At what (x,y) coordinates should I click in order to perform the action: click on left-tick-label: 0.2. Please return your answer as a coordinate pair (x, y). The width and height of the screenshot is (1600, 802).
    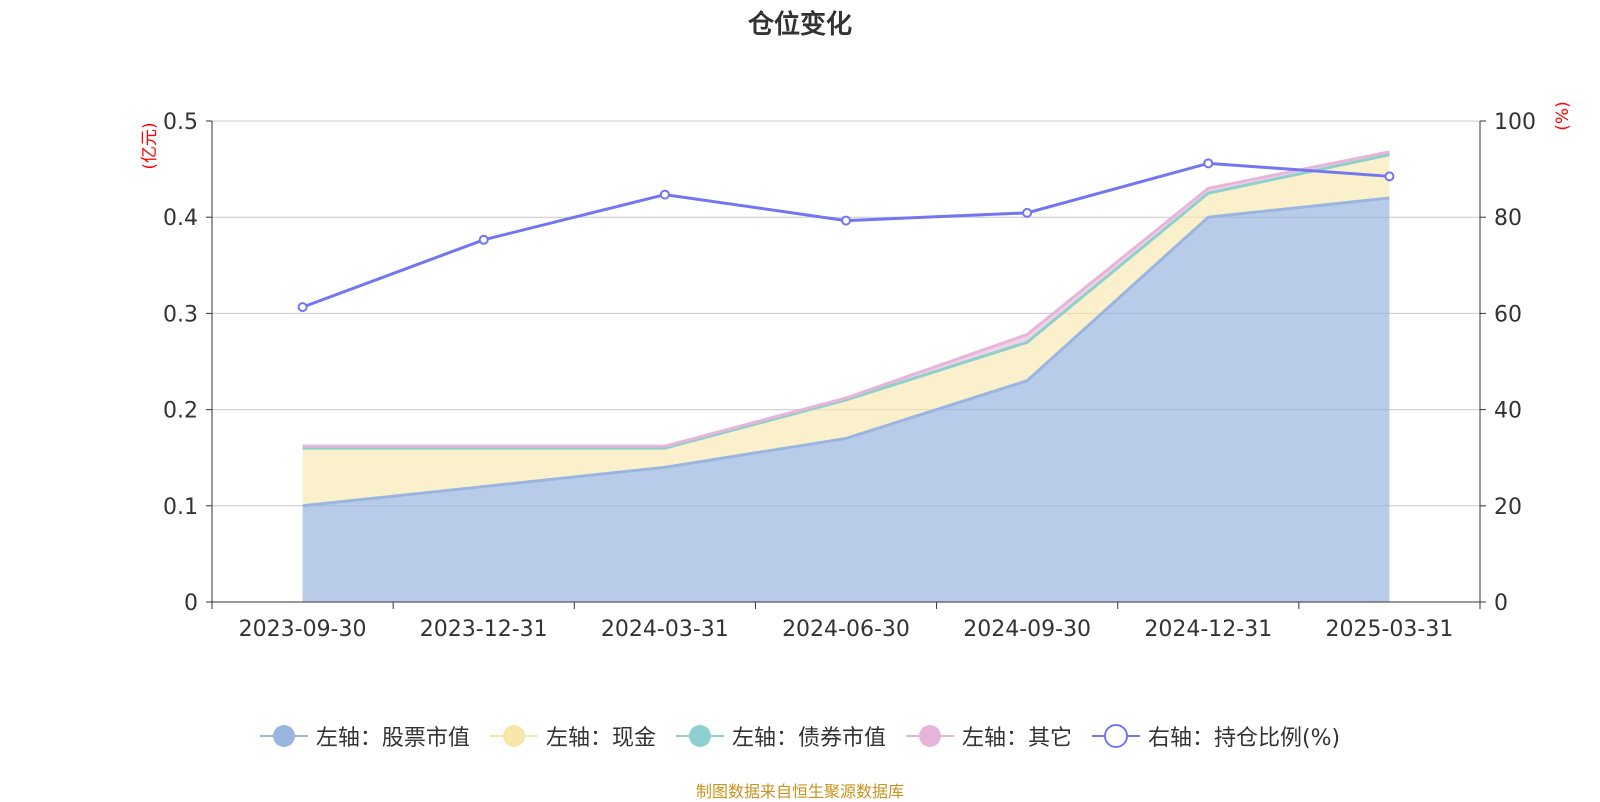
    Looking at the image, I should click on (180, 411).